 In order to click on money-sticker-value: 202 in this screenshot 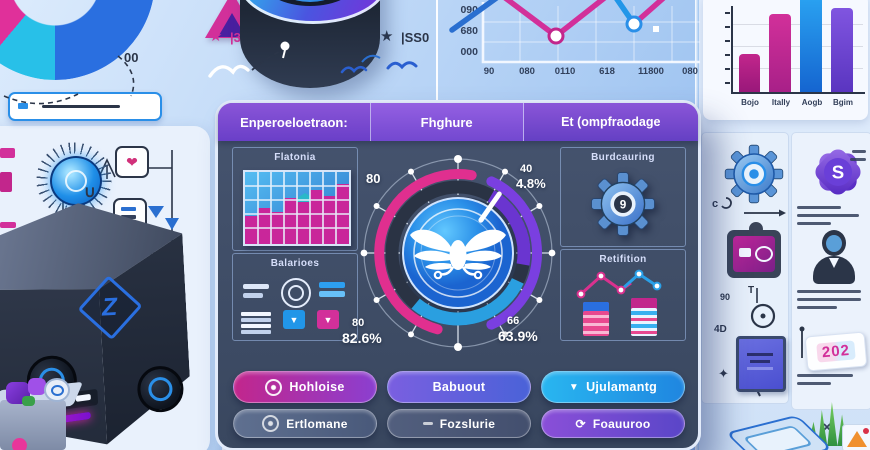, I will do `click(836, 351)`.